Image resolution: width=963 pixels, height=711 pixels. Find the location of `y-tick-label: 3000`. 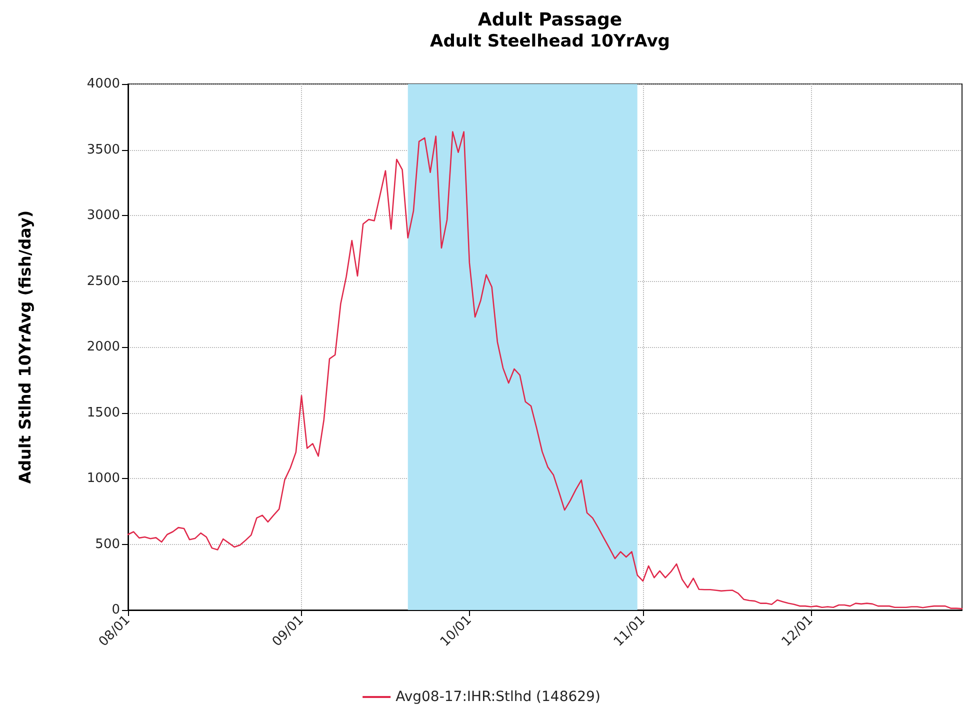

y-tick-label: 3000 is located at coordinates (103, 215).